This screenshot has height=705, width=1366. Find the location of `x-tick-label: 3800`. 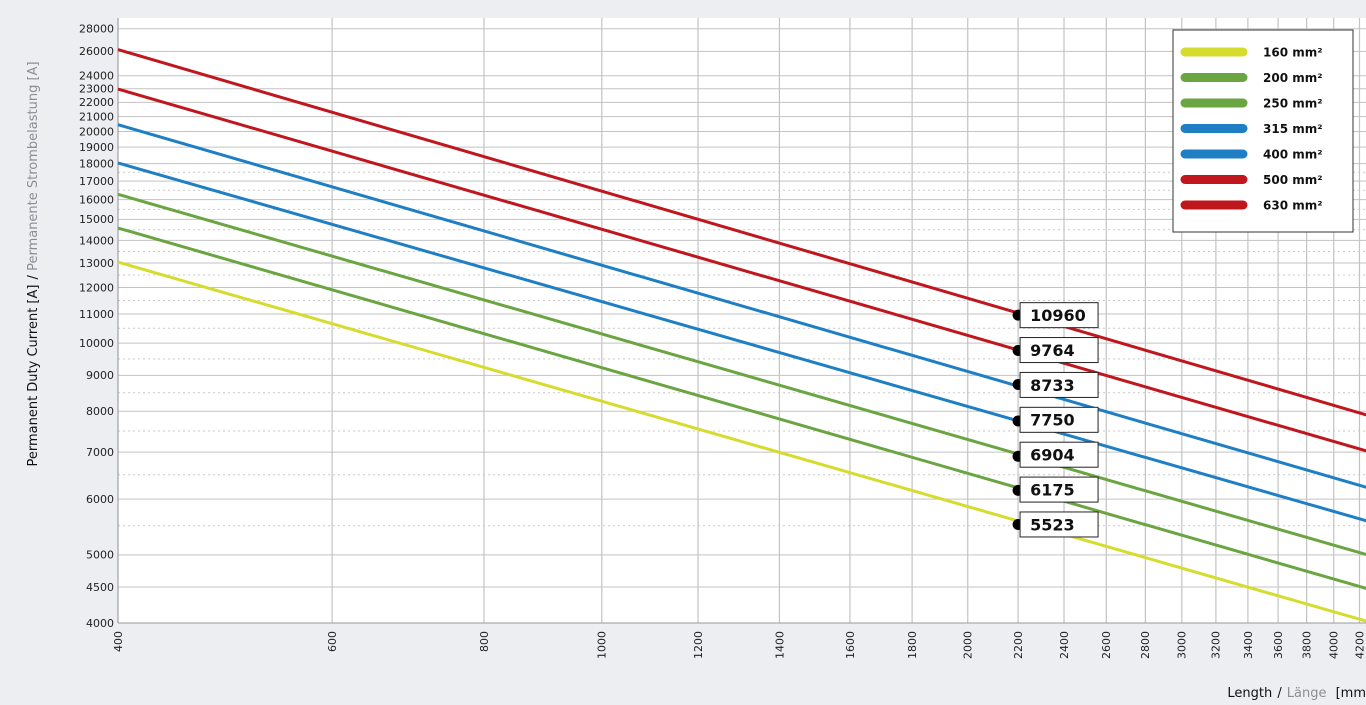

x-tick-label: 3800 is located at coordinates (1306, 645).